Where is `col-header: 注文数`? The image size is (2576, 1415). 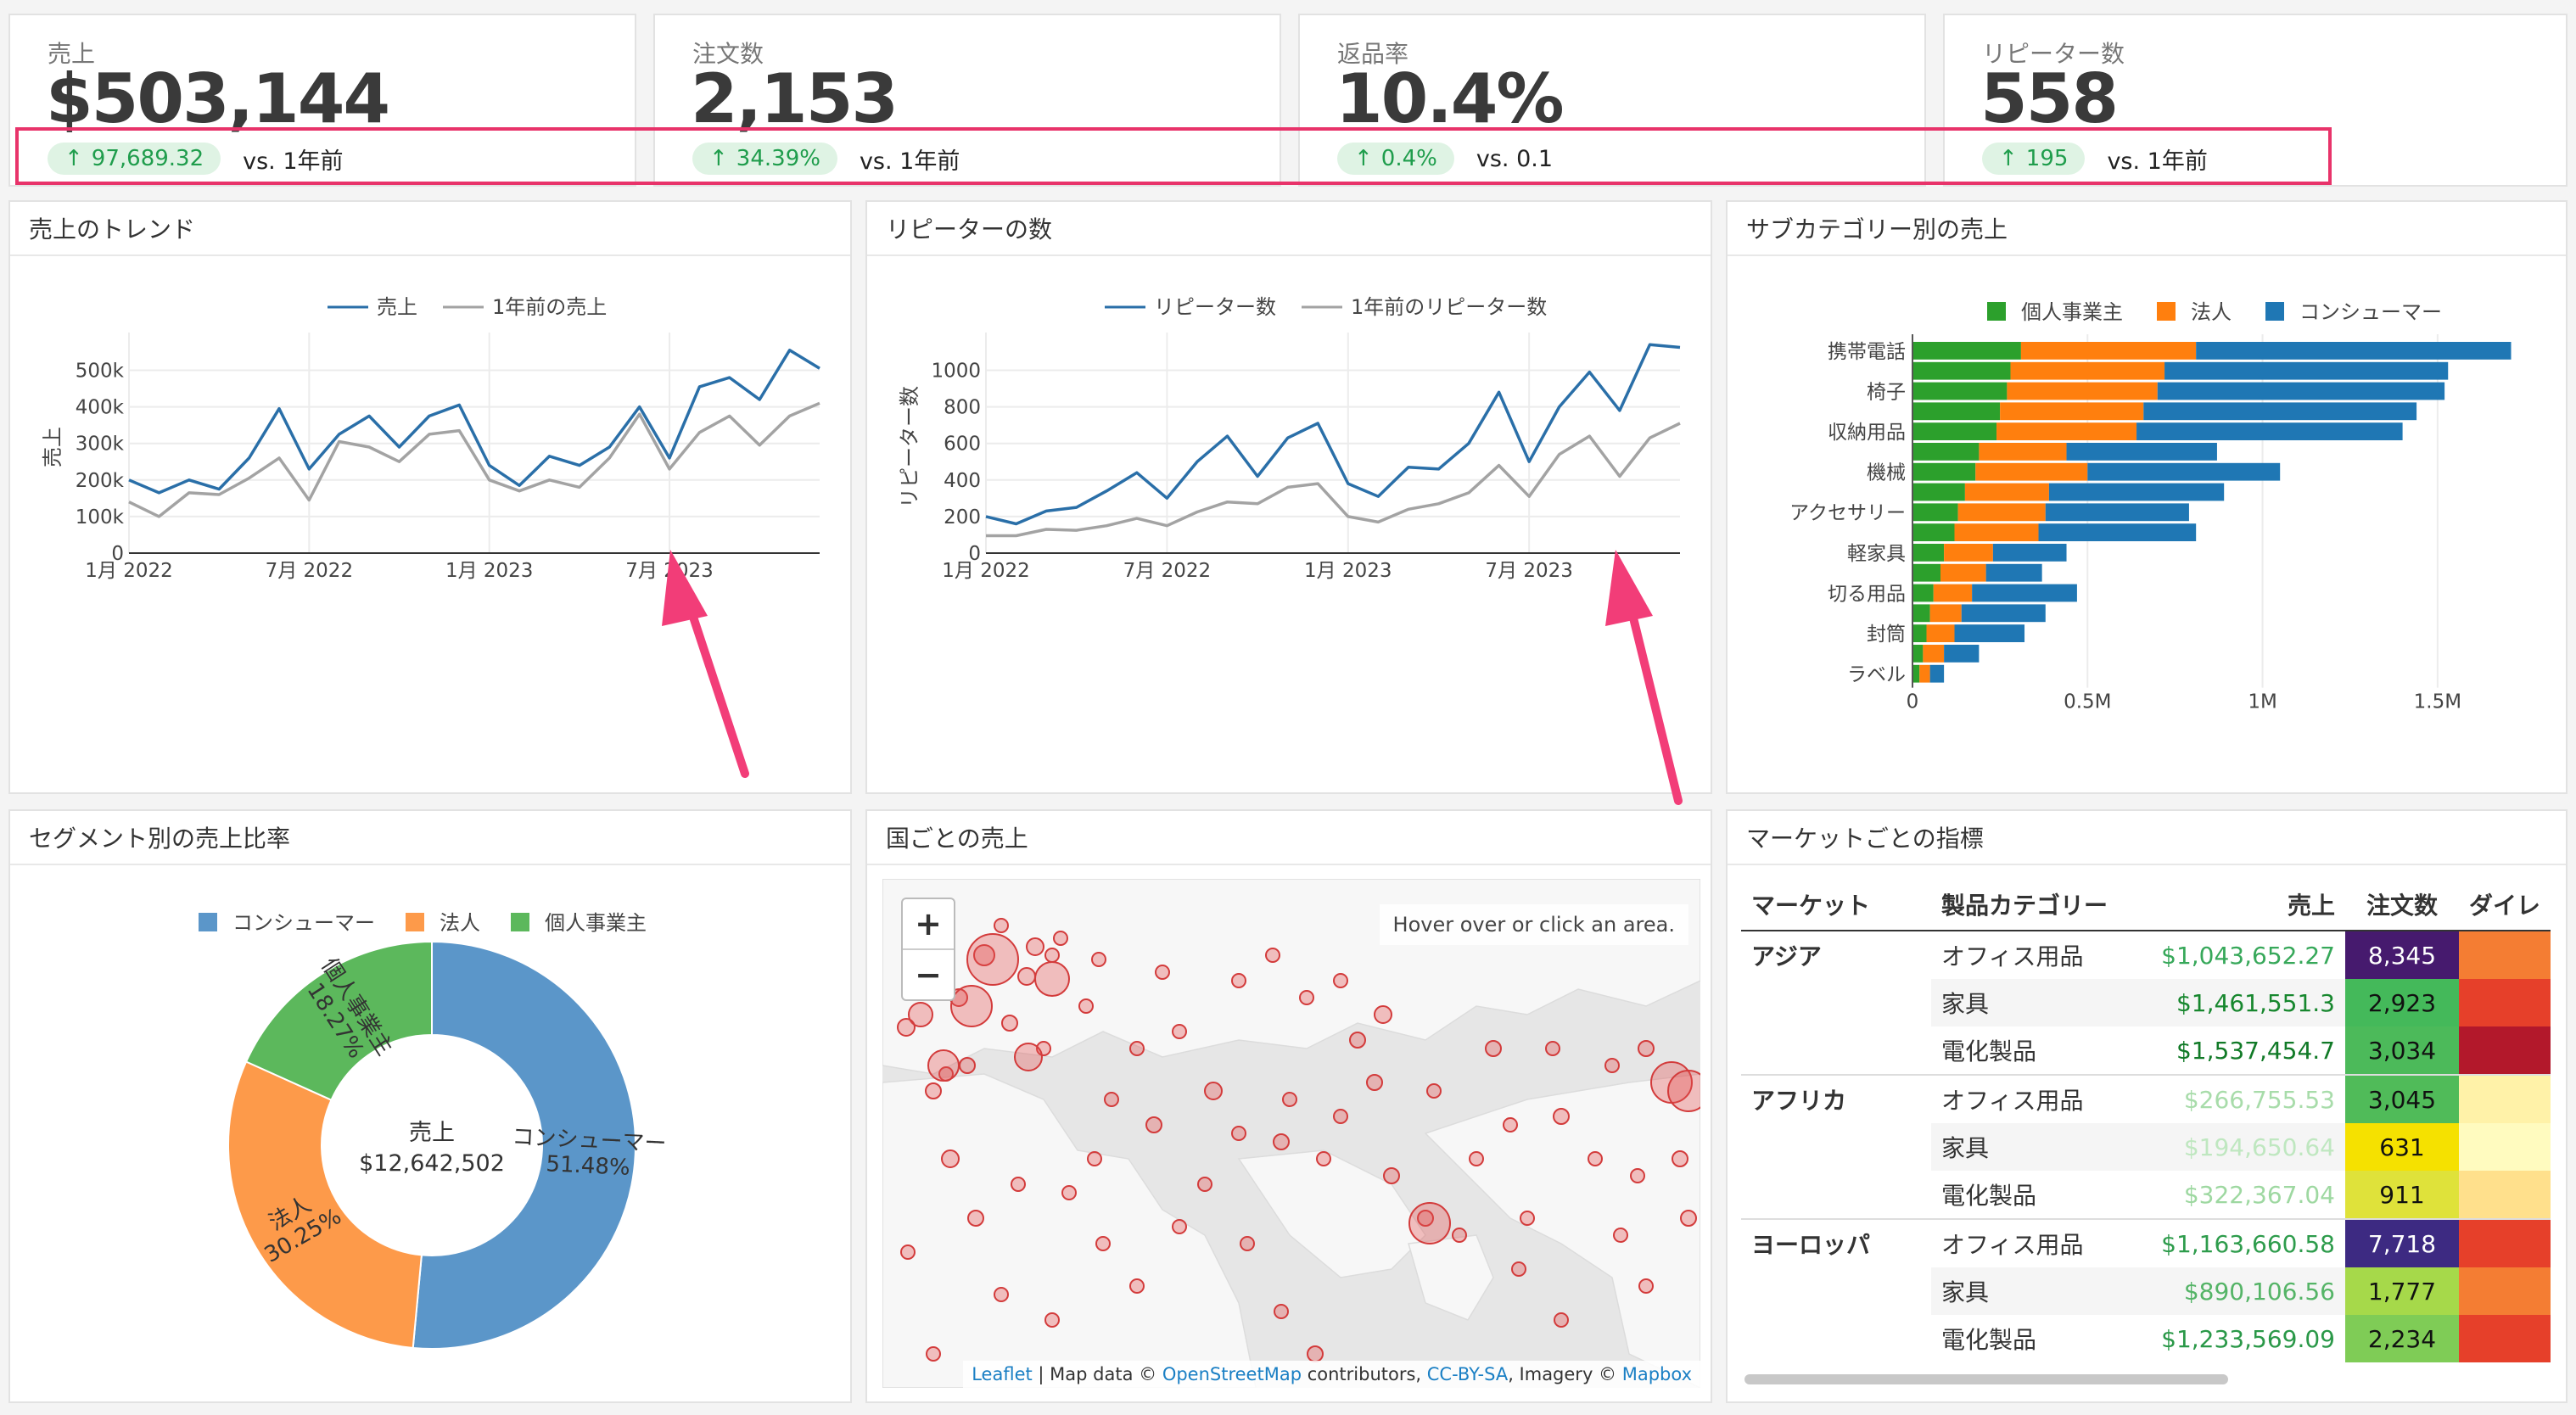 col-header: 注文数 is located at coordinates (2402, 905).